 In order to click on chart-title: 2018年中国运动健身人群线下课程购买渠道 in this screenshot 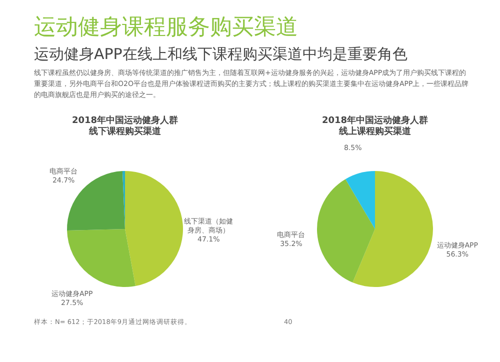, I will do `click(125, 126)`.